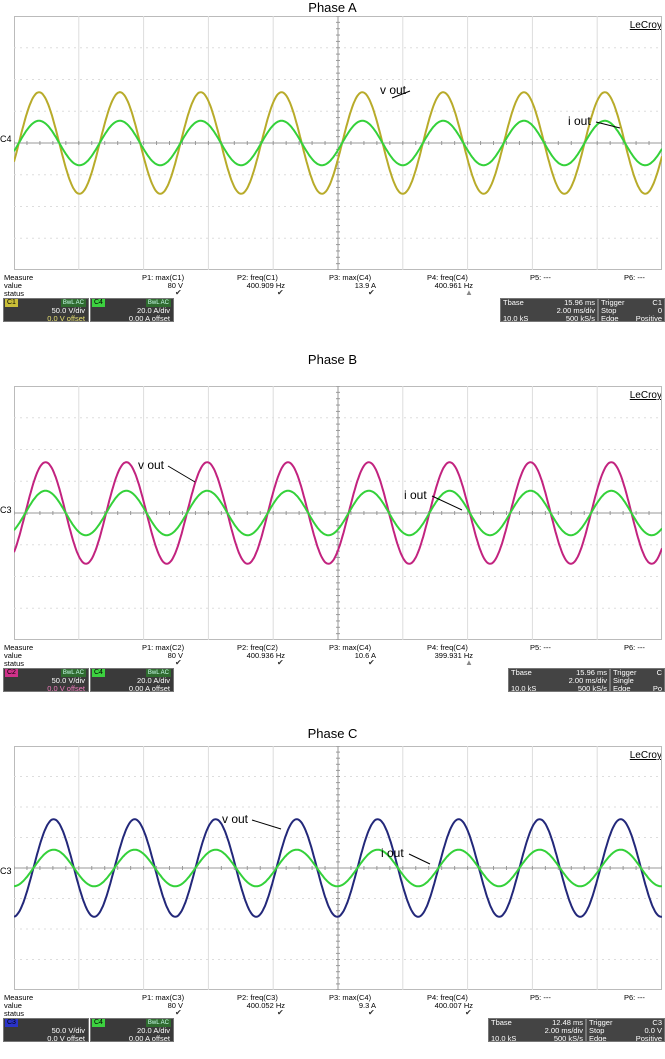 The image size is (665, 1059). What do you see at coordinates (623, 680) in the screenshot?
I see `trigger-mode: Single` at bounding box center [623, 680].